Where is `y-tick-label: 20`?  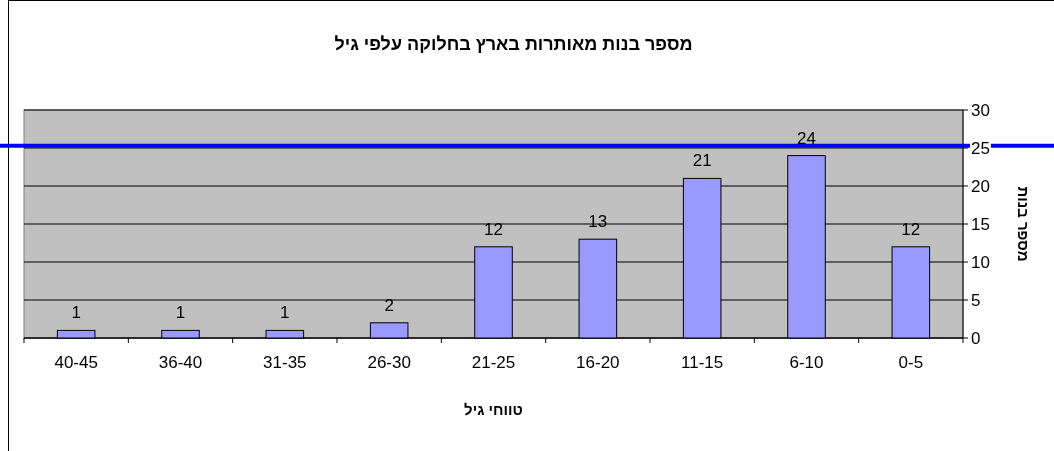
y-tick-label: 20 is located at coordinates (980, 186).